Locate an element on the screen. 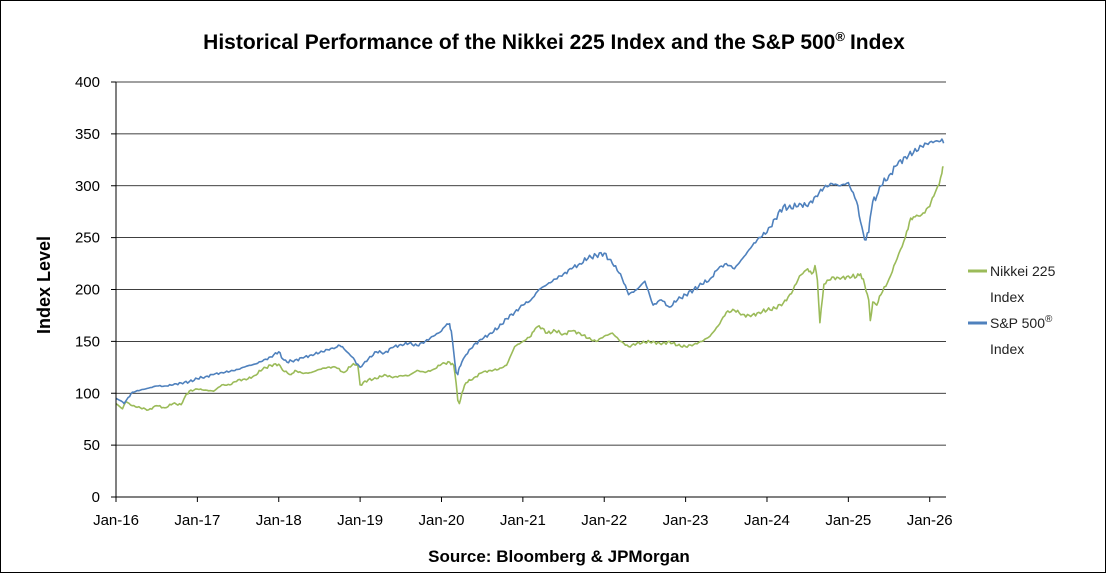 The image size is (1106, 573). source-note: Source: Bloomberg & JPMorgan is located at coordinates (559, 556).